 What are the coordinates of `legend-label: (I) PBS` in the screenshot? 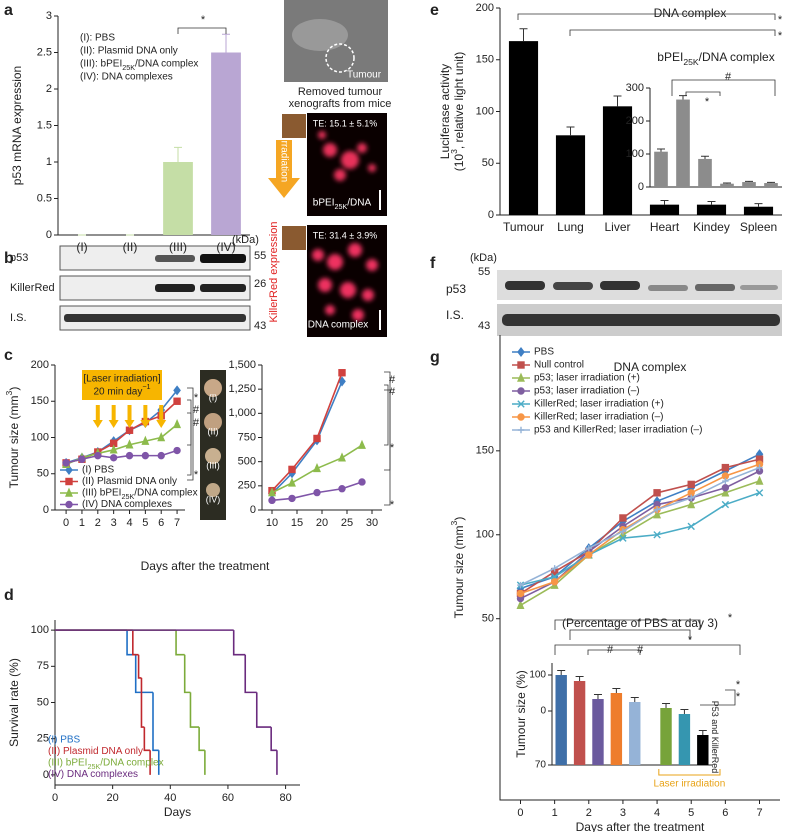 It's located at (98, 470).